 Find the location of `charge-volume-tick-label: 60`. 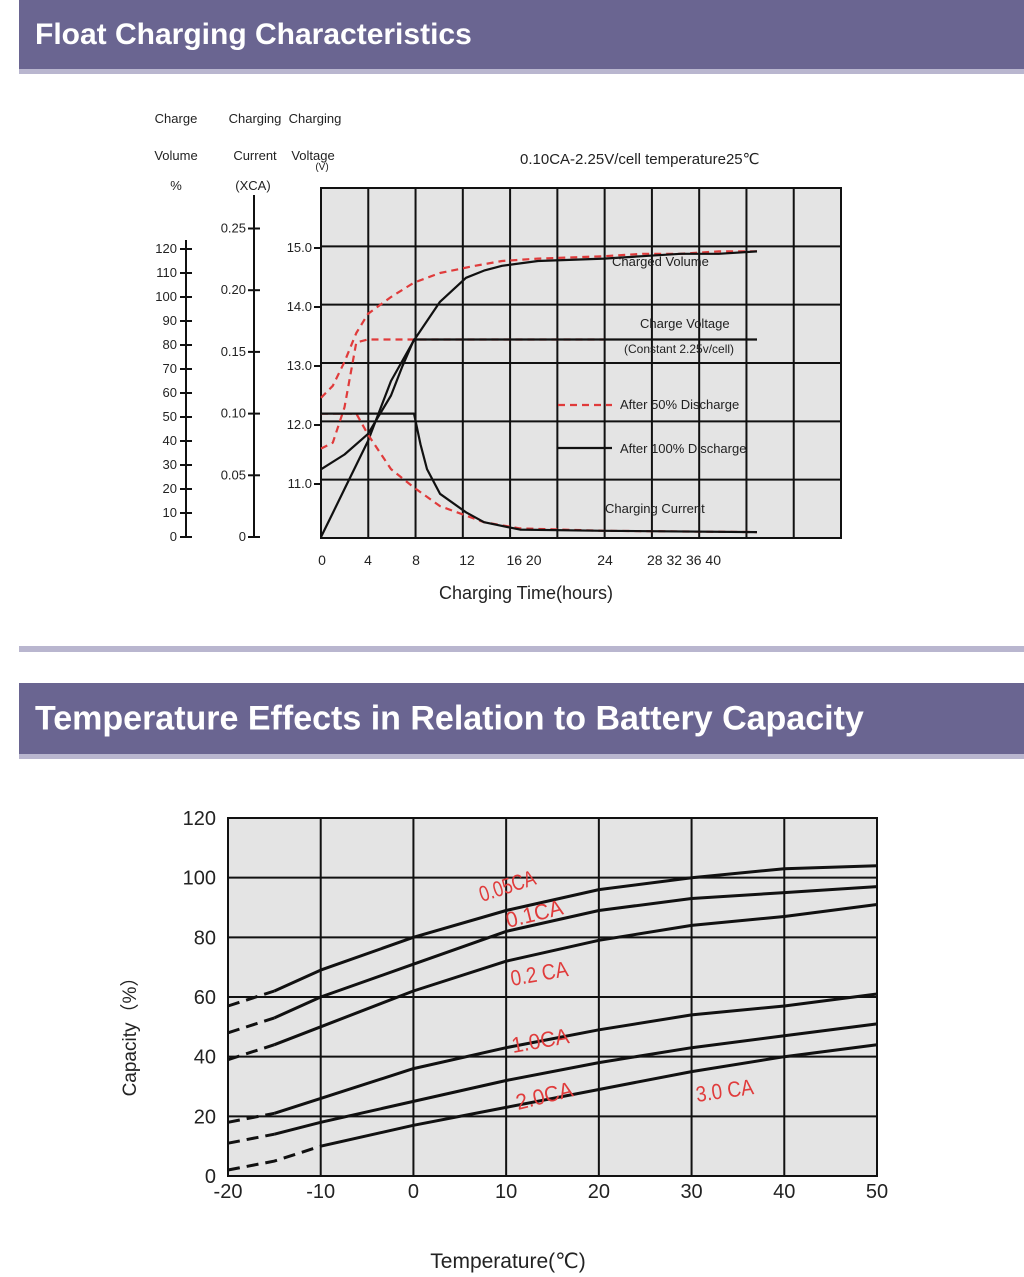

charge-volume-tick-label: 60 is located at coordinates (170, 392).